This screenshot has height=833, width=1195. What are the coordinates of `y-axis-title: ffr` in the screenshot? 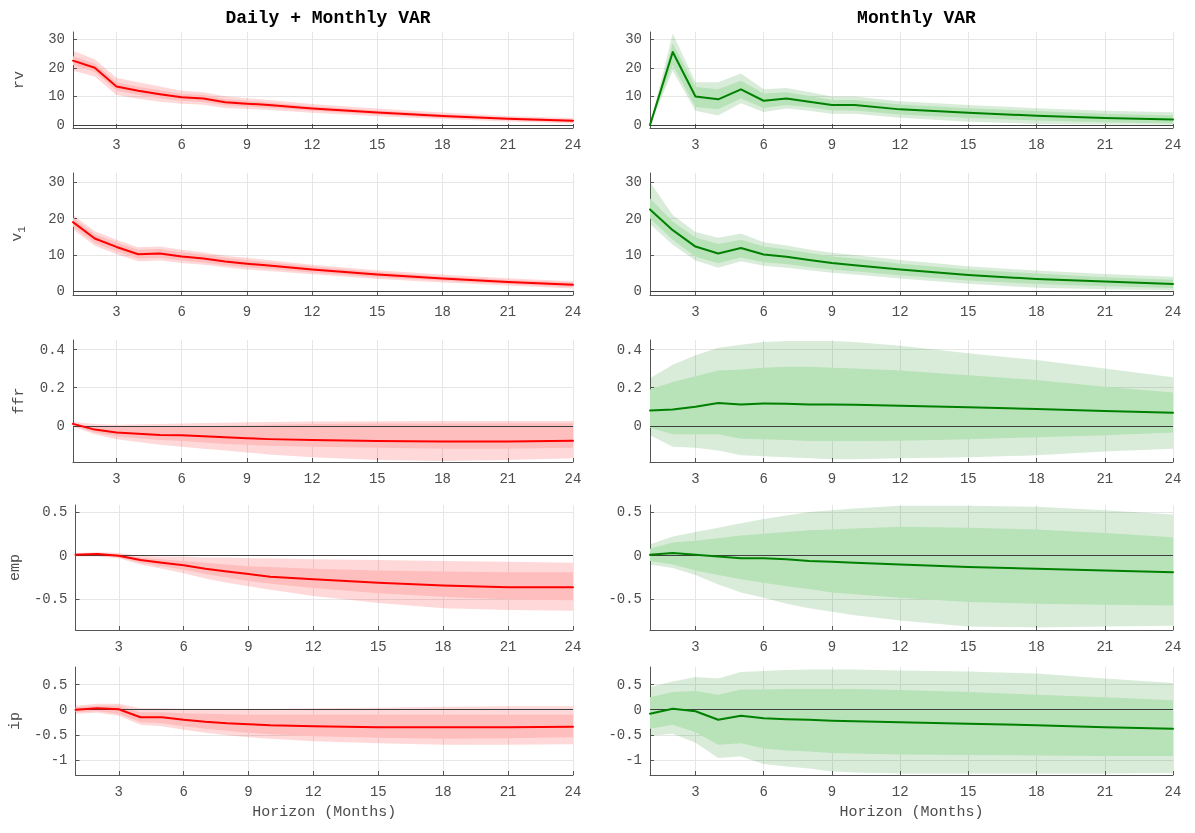 It's located at (19, 401).